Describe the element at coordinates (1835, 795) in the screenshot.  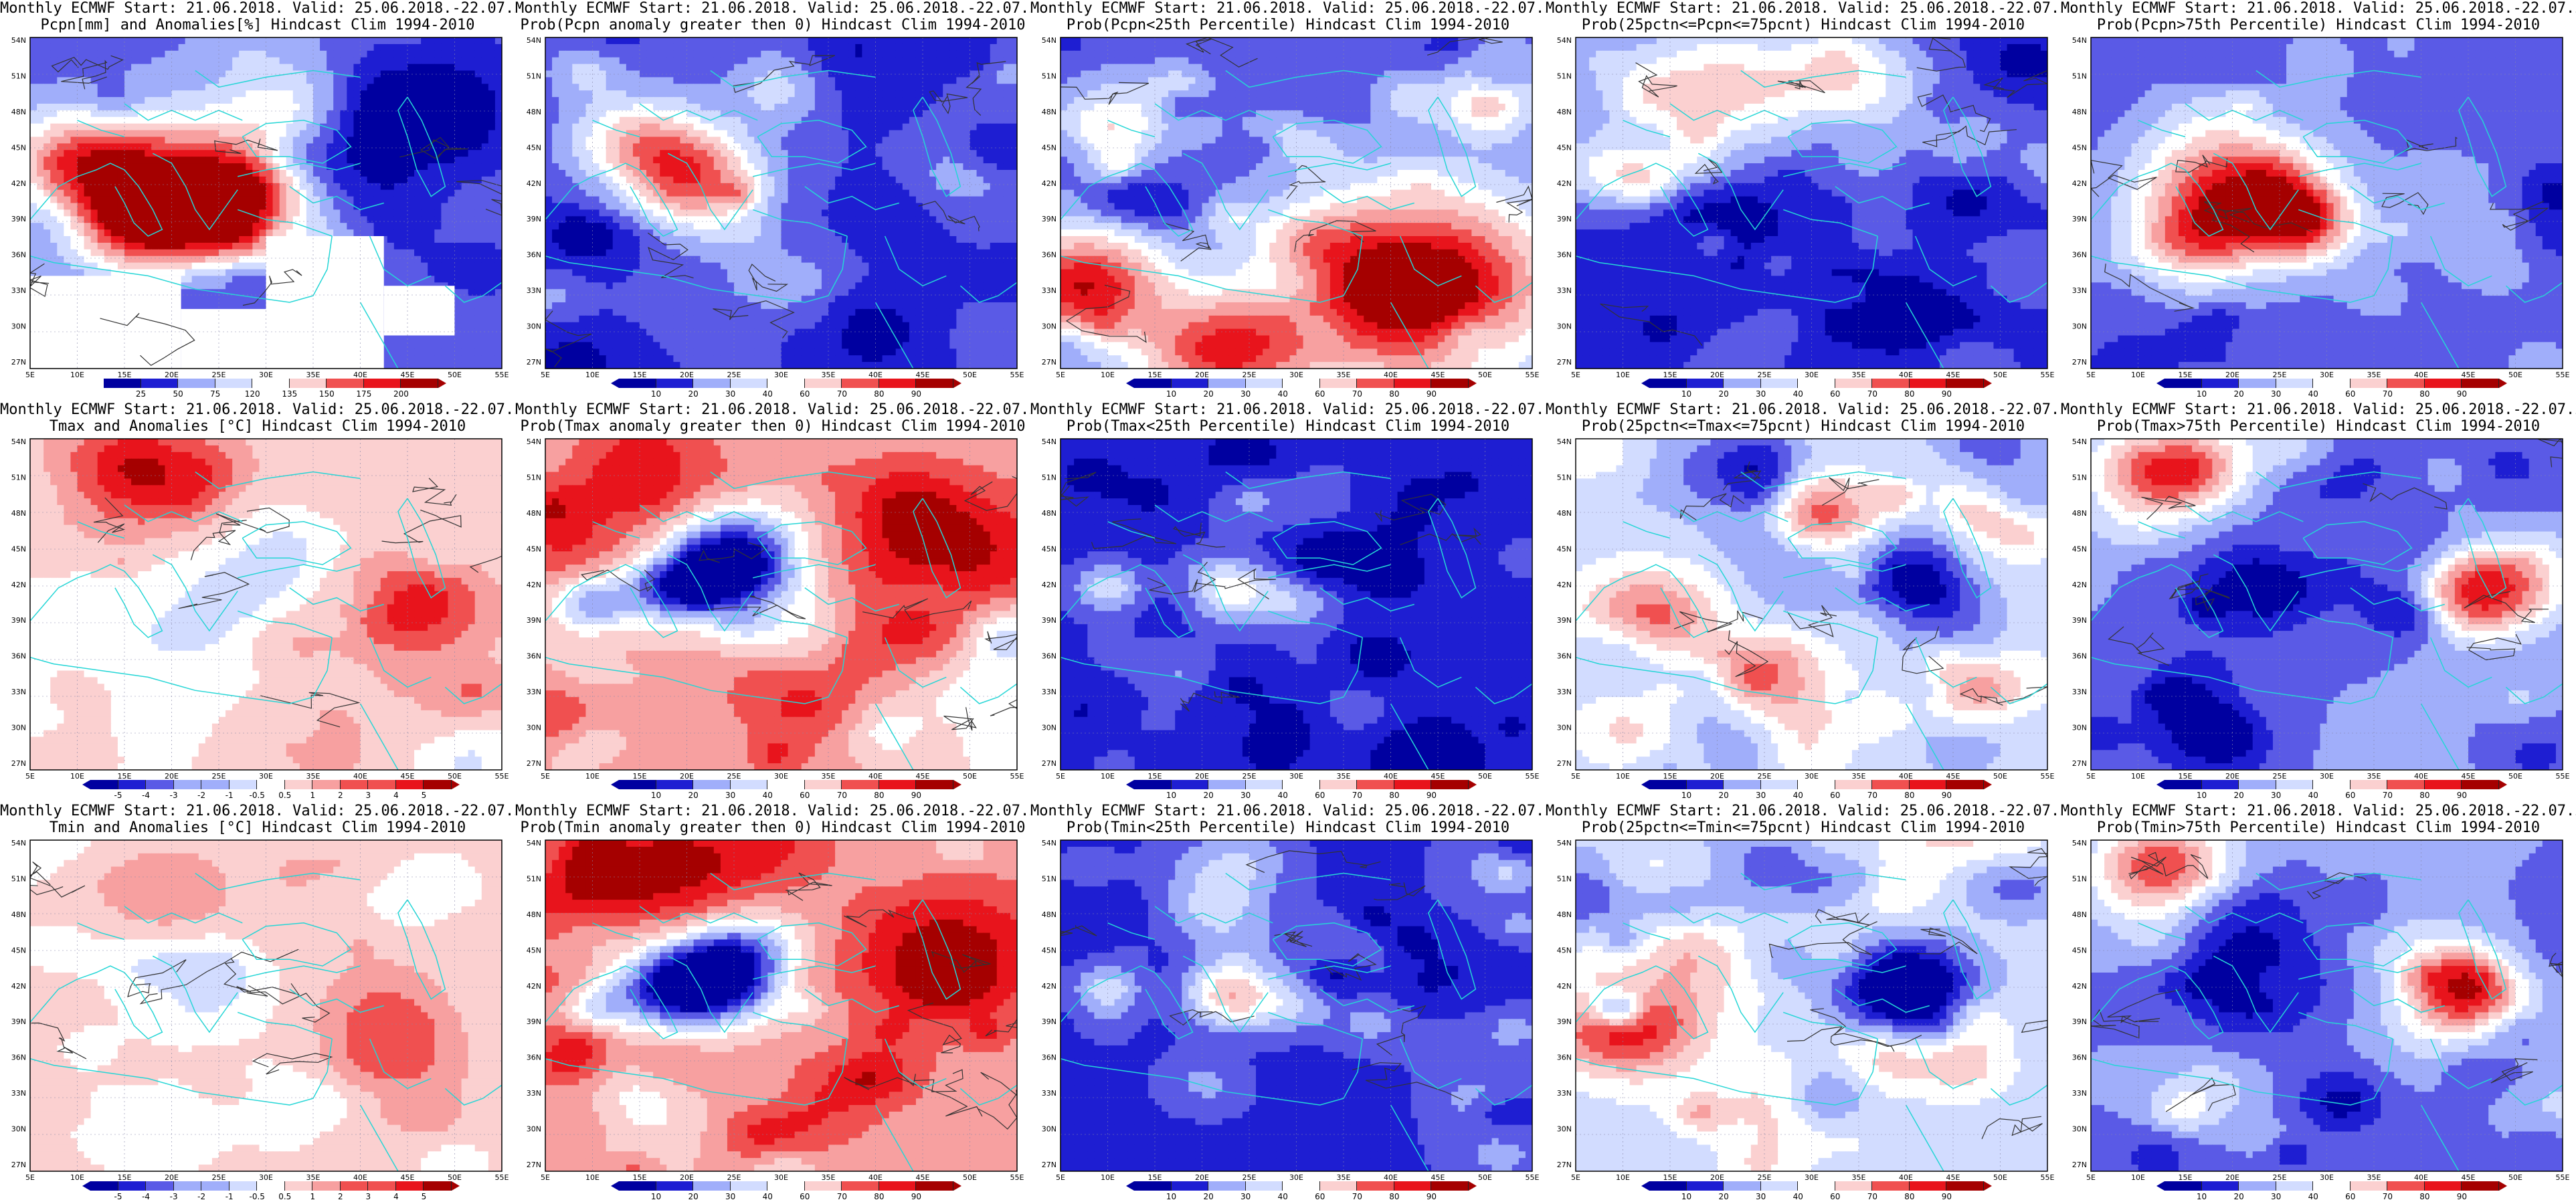
I see `colorbar-tick-label: 60` at that location.